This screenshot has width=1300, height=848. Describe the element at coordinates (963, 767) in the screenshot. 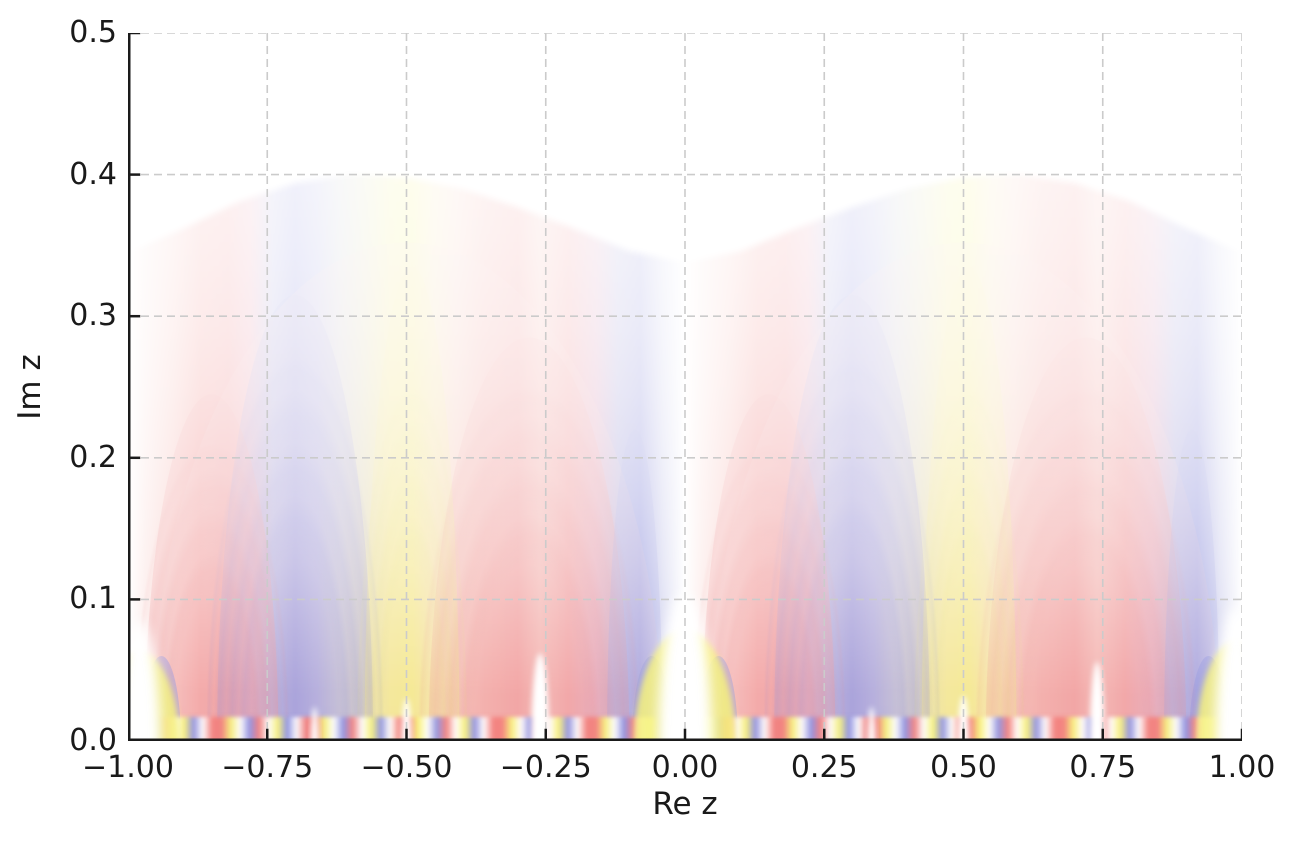

I see `x-tick-label: 0.50` at that location.